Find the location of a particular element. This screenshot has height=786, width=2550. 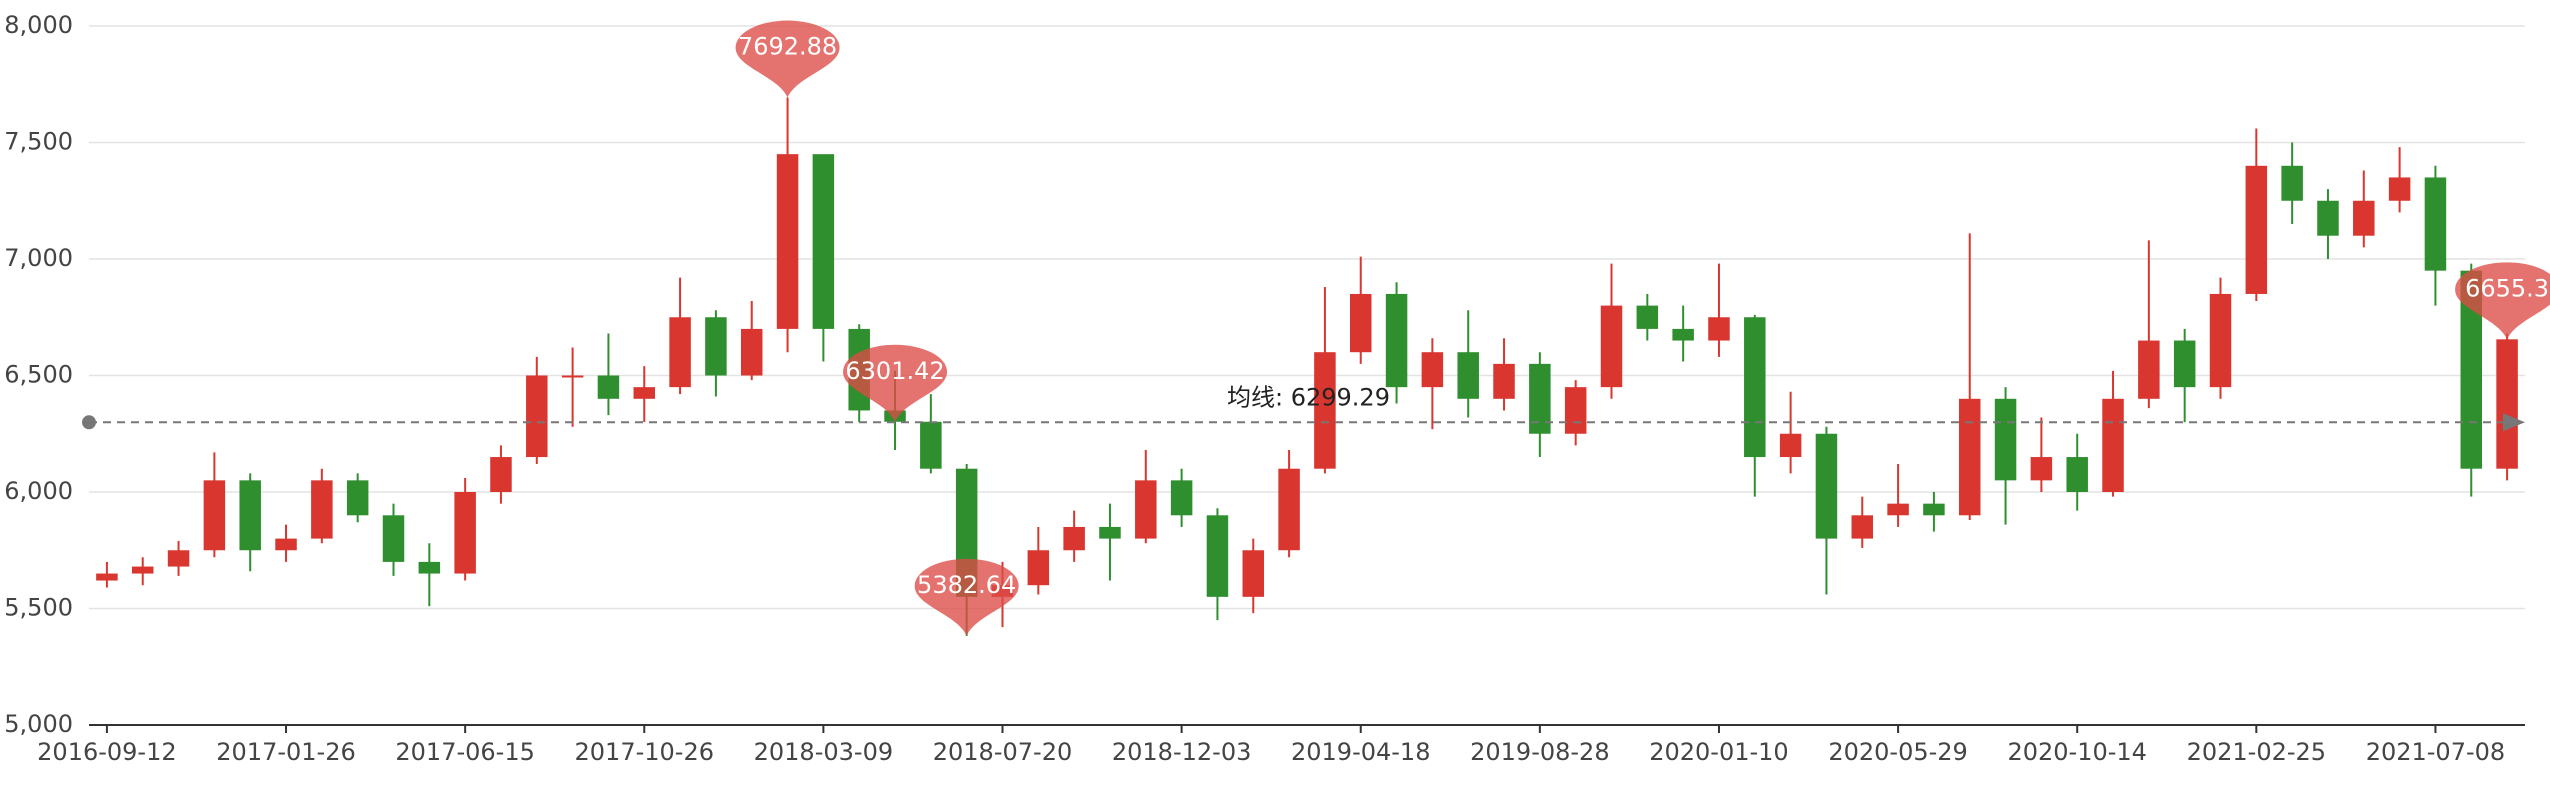

x-tick-label: 2019-08-28 is located at coordinates (1539, 752).